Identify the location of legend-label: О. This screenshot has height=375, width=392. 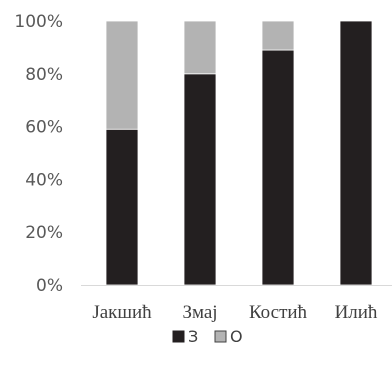
(236, 336).